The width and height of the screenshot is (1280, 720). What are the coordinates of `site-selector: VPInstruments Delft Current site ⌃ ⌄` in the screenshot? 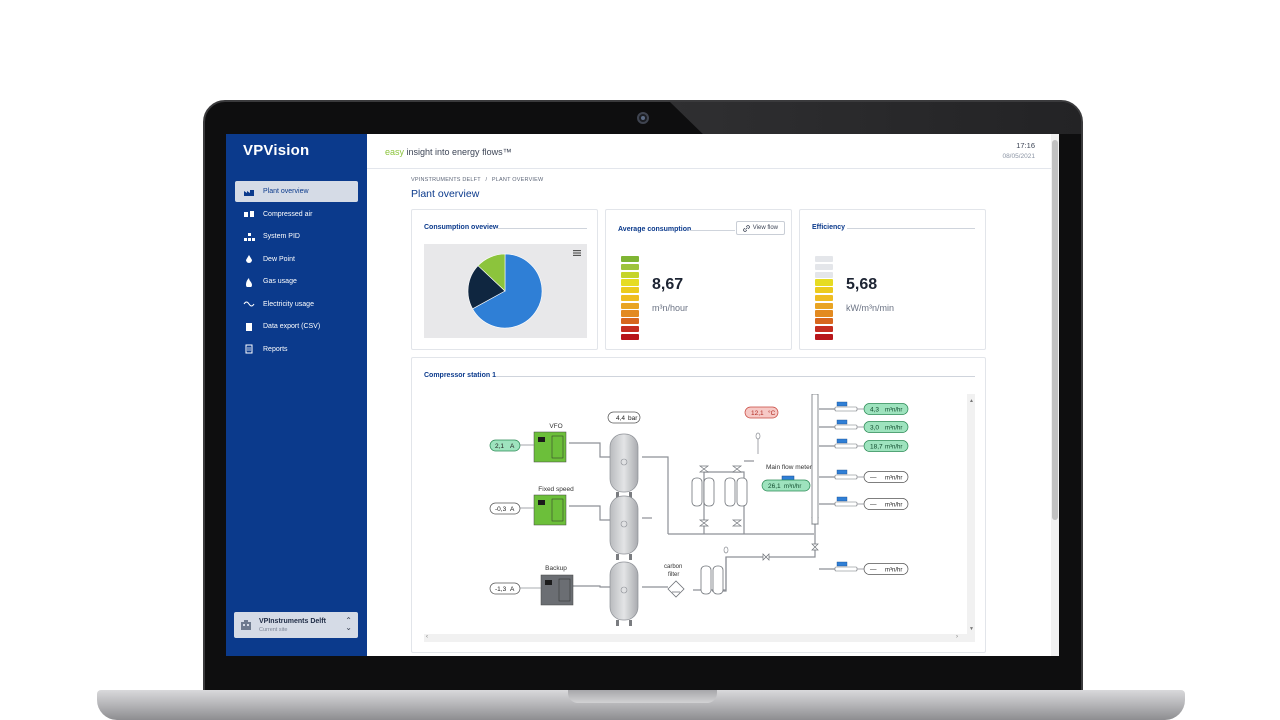 It's located at (296, 625).